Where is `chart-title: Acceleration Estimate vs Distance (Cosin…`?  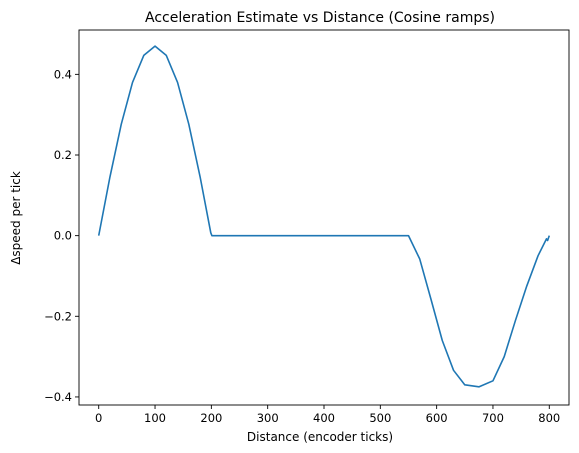
chart-title: Acceleration Estimate vs Distance (Cosin… is located at coordinates (320, 18).